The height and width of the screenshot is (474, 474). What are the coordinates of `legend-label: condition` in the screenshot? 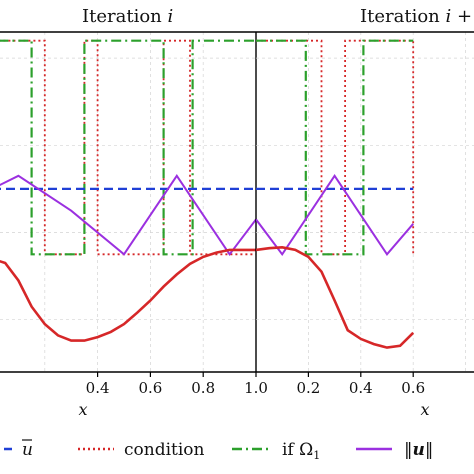 It's located at (164, 450).